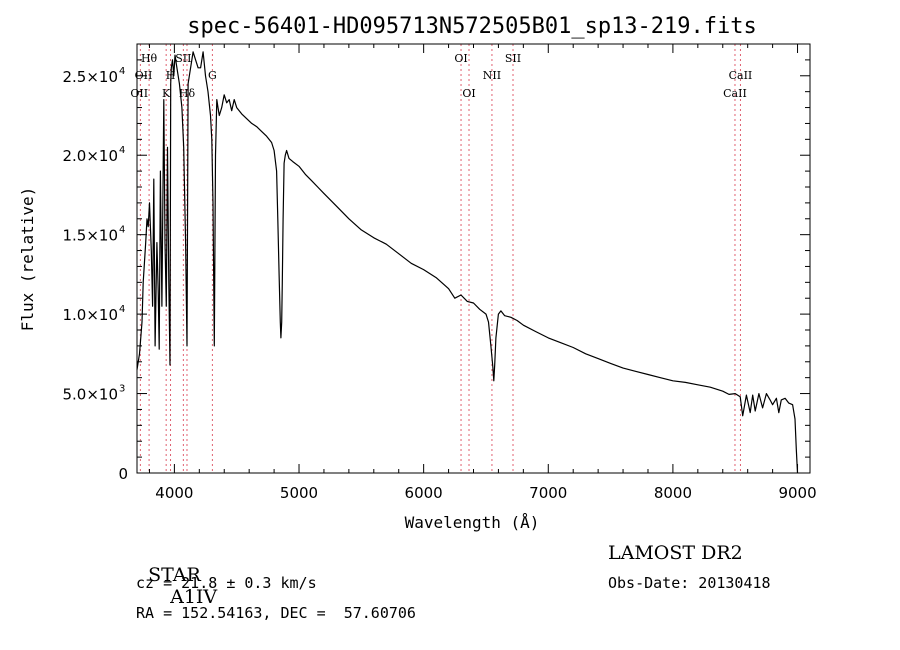  What do you see at coordinates (123, 474) in the screenshot?
I see `y-tick-label: 0` at bounding box center [123, 474].